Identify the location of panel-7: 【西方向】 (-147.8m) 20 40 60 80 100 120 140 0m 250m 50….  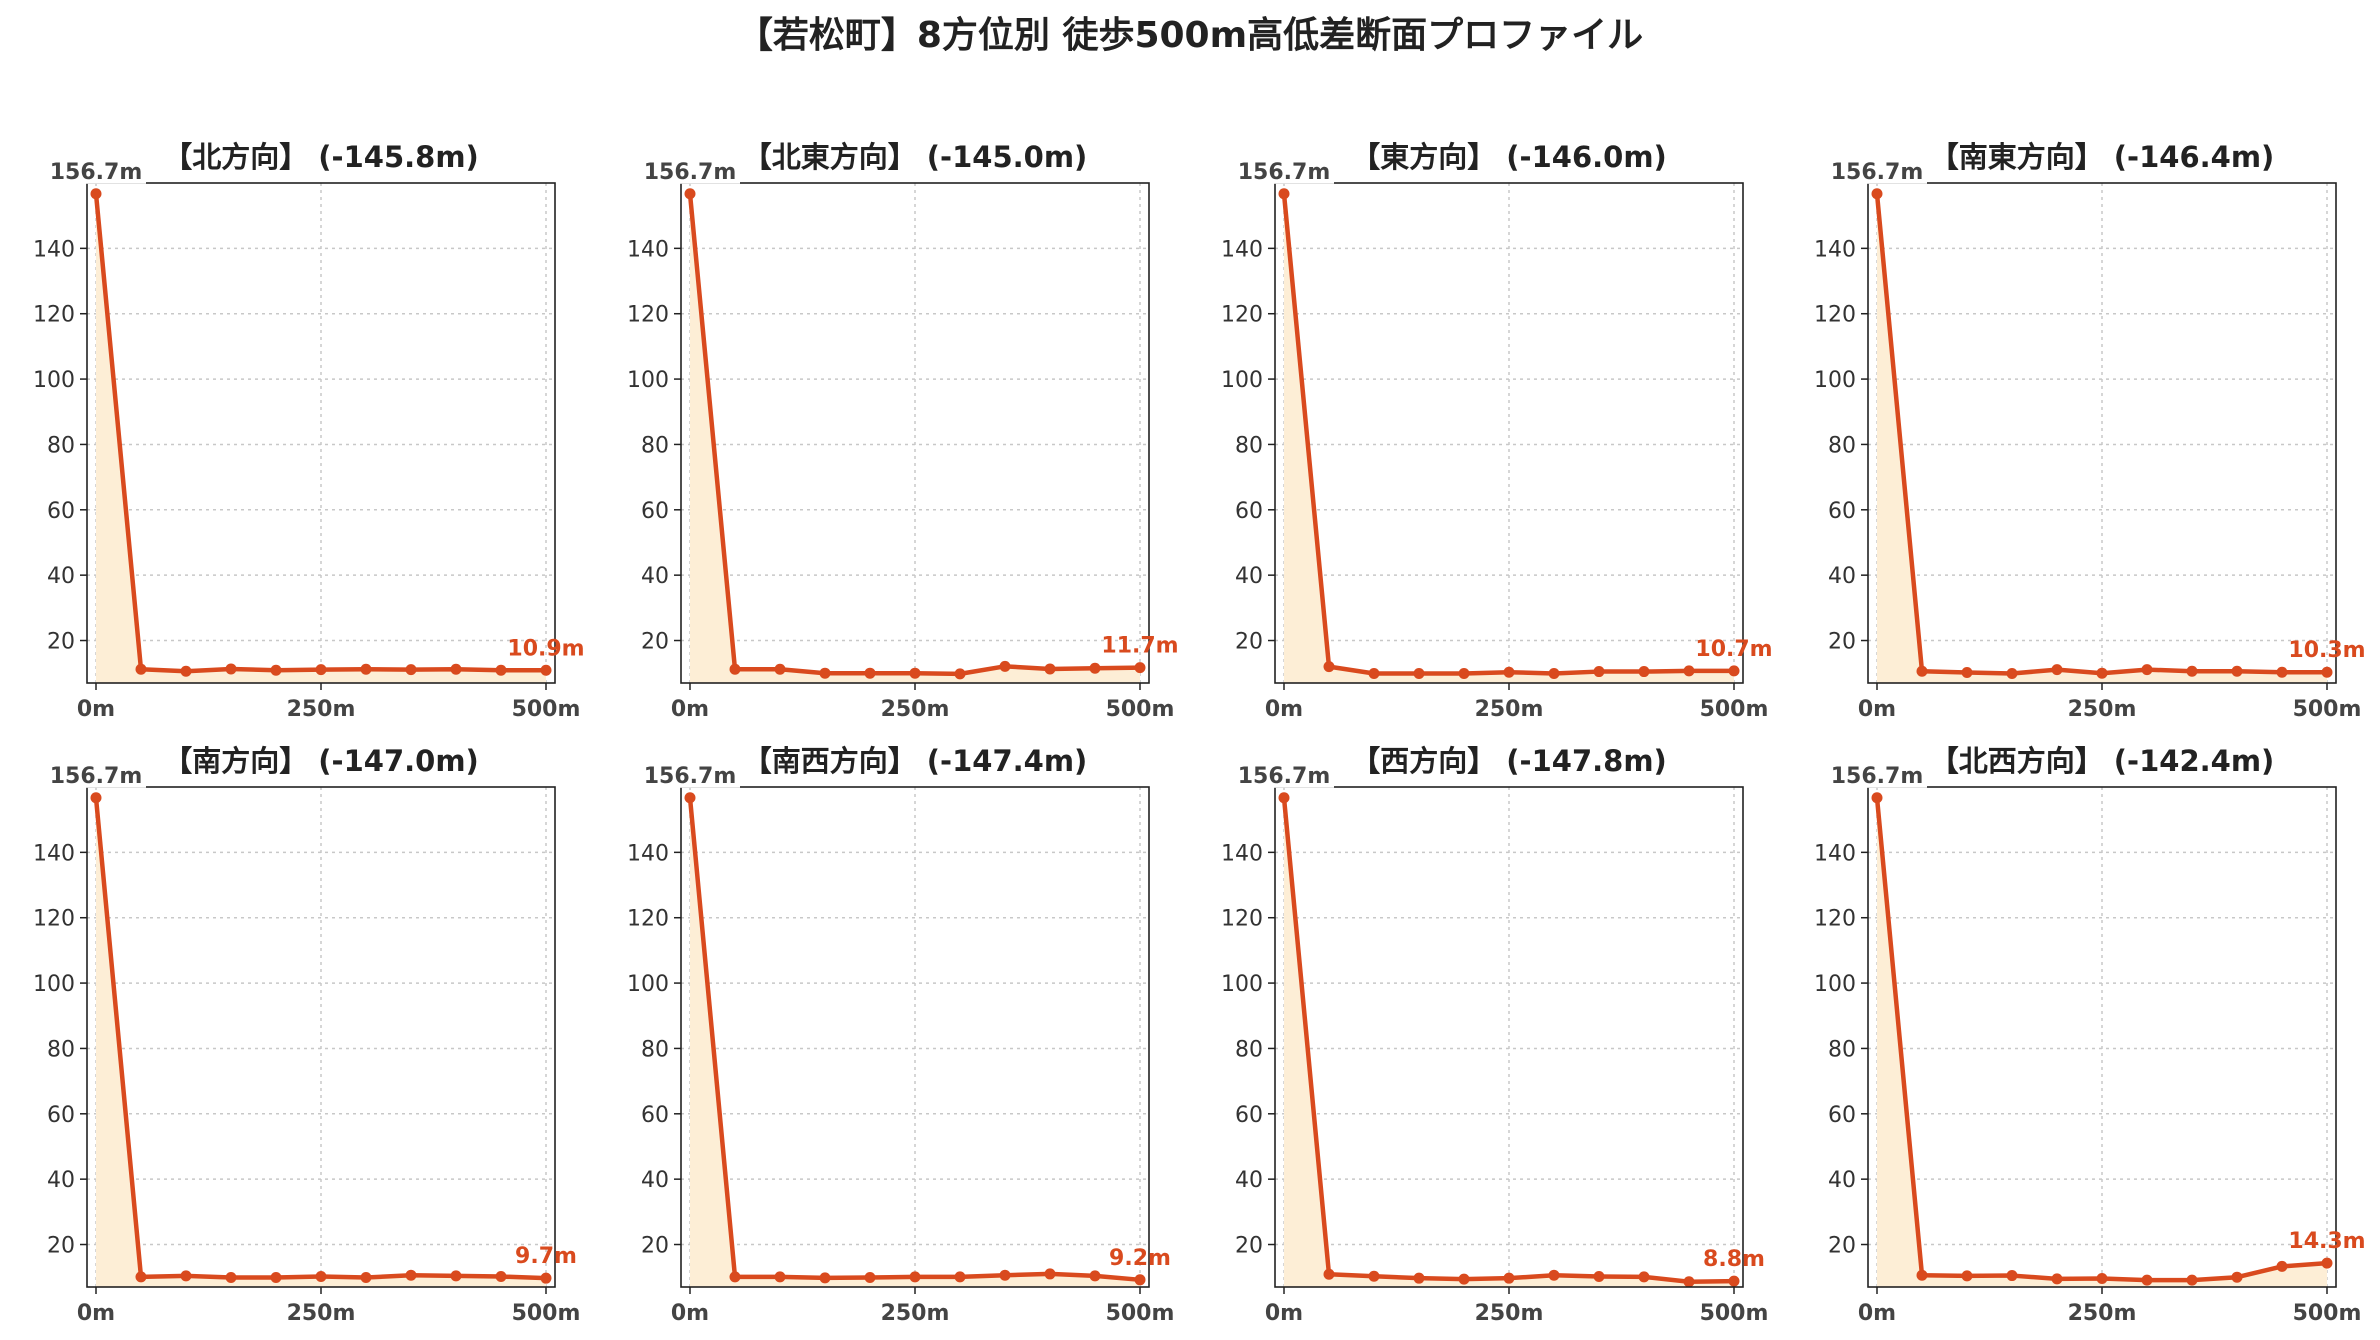
(1494, 1035).